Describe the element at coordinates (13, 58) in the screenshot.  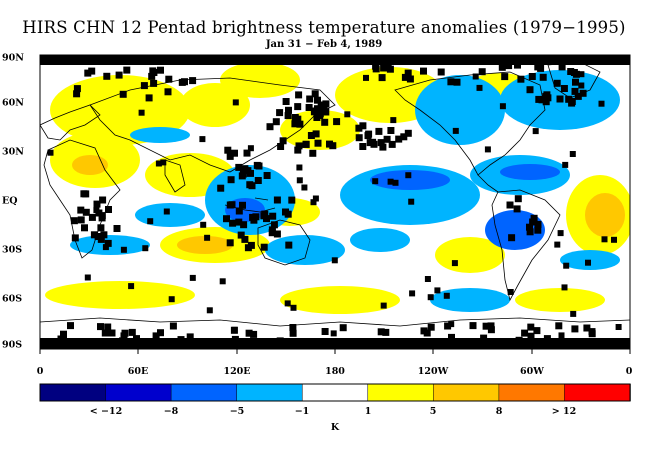
I see `lat-label-90n: 90N` at that location.